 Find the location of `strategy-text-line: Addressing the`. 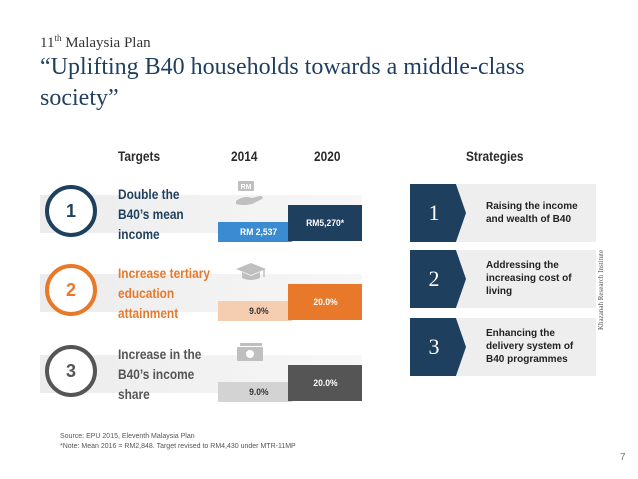

strategy-text-line: Addressing the is located at coordinates (522, 265).